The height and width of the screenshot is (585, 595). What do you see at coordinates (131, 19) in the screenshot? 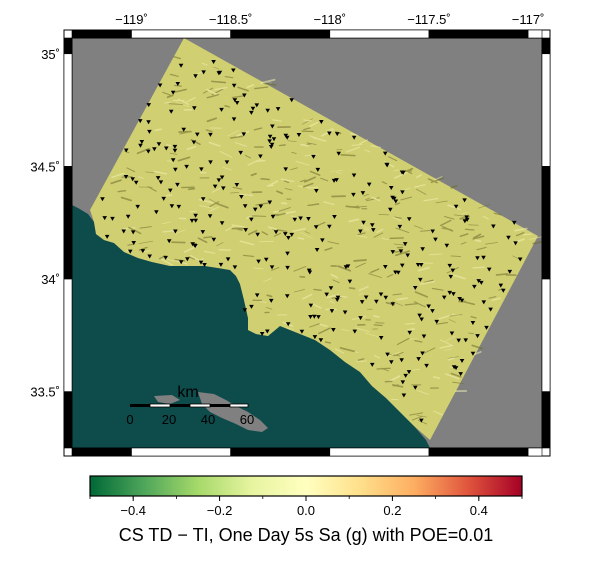
I see `longitude-tick-label: −119˚` at bounding box center [131, 19].